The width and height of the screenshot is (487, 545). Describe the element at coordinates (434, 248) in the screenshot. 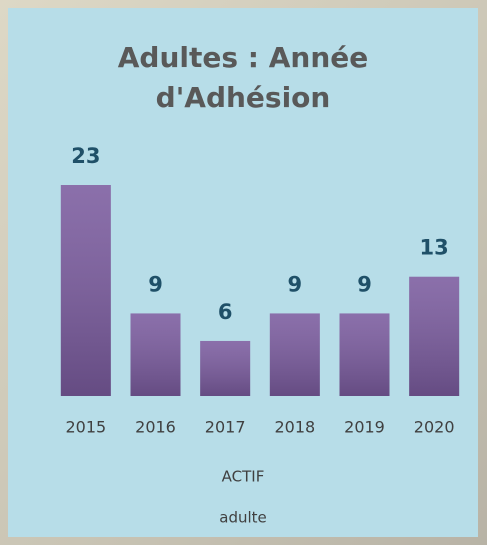

I see `data-label: 13` at that location.